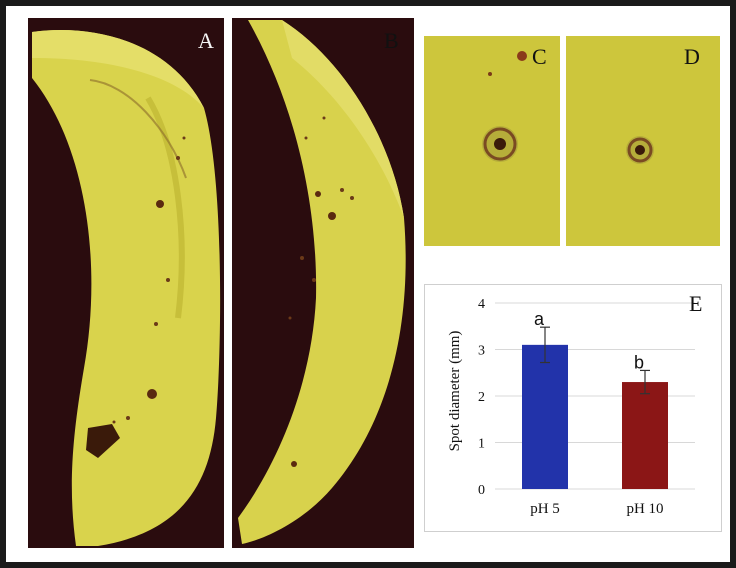 Image resolution: width=736 pixels, height=568 pixels. What do you see at coordinates (692, 56) in the screenshot?
I see `panel-label-d: D` at bounding box center [692, 56].